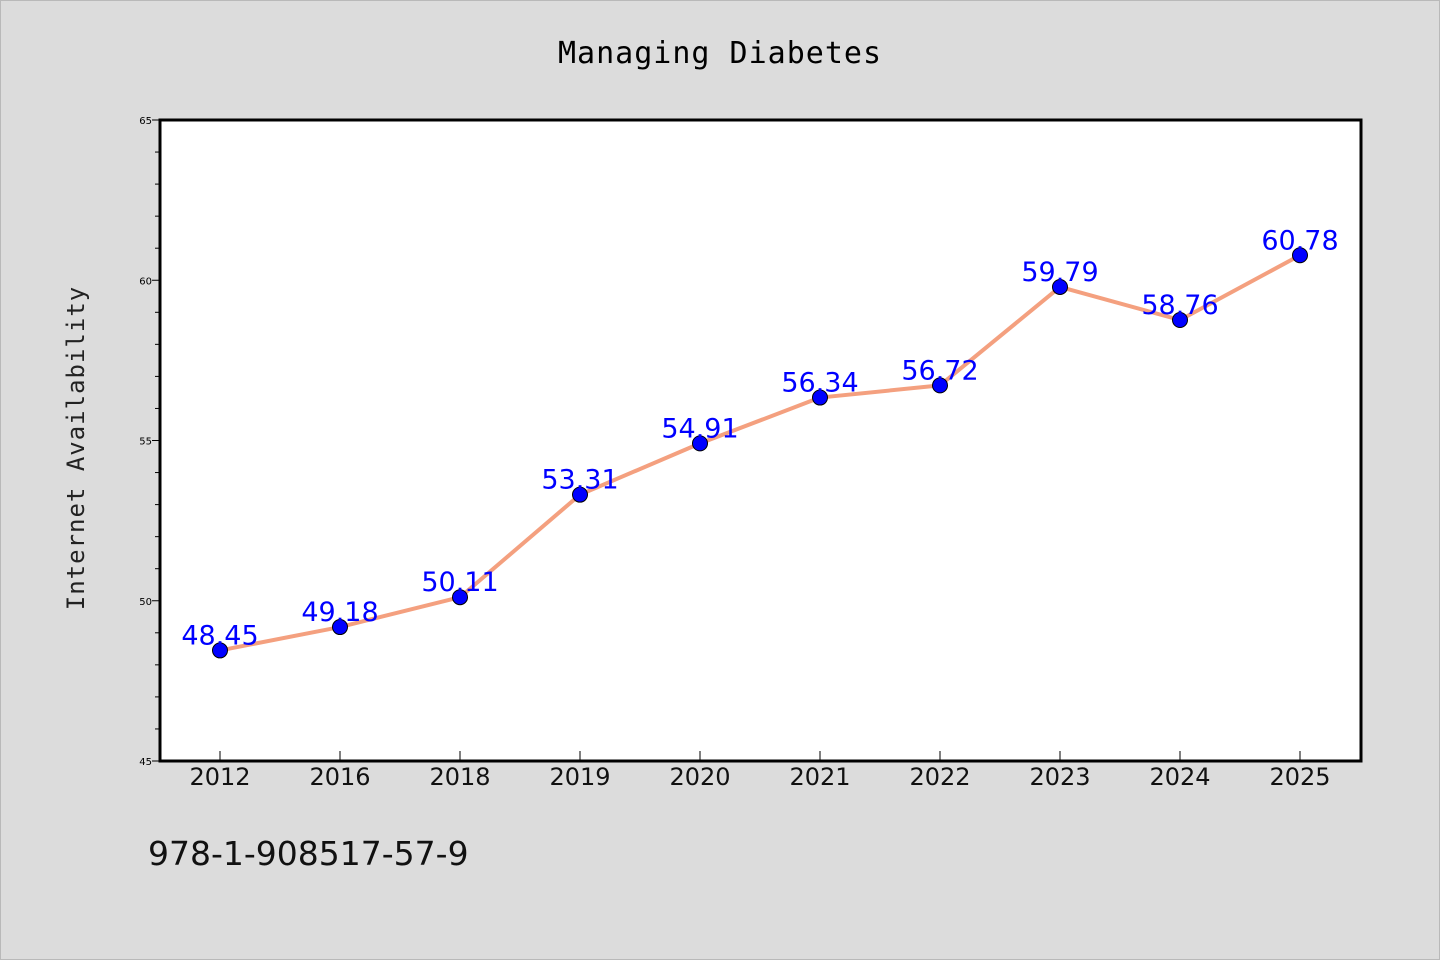  What do you see at coordinates (145, 281) in the screenshot?
I see `y-tick-label: 60` at bounding box center [145, 281].